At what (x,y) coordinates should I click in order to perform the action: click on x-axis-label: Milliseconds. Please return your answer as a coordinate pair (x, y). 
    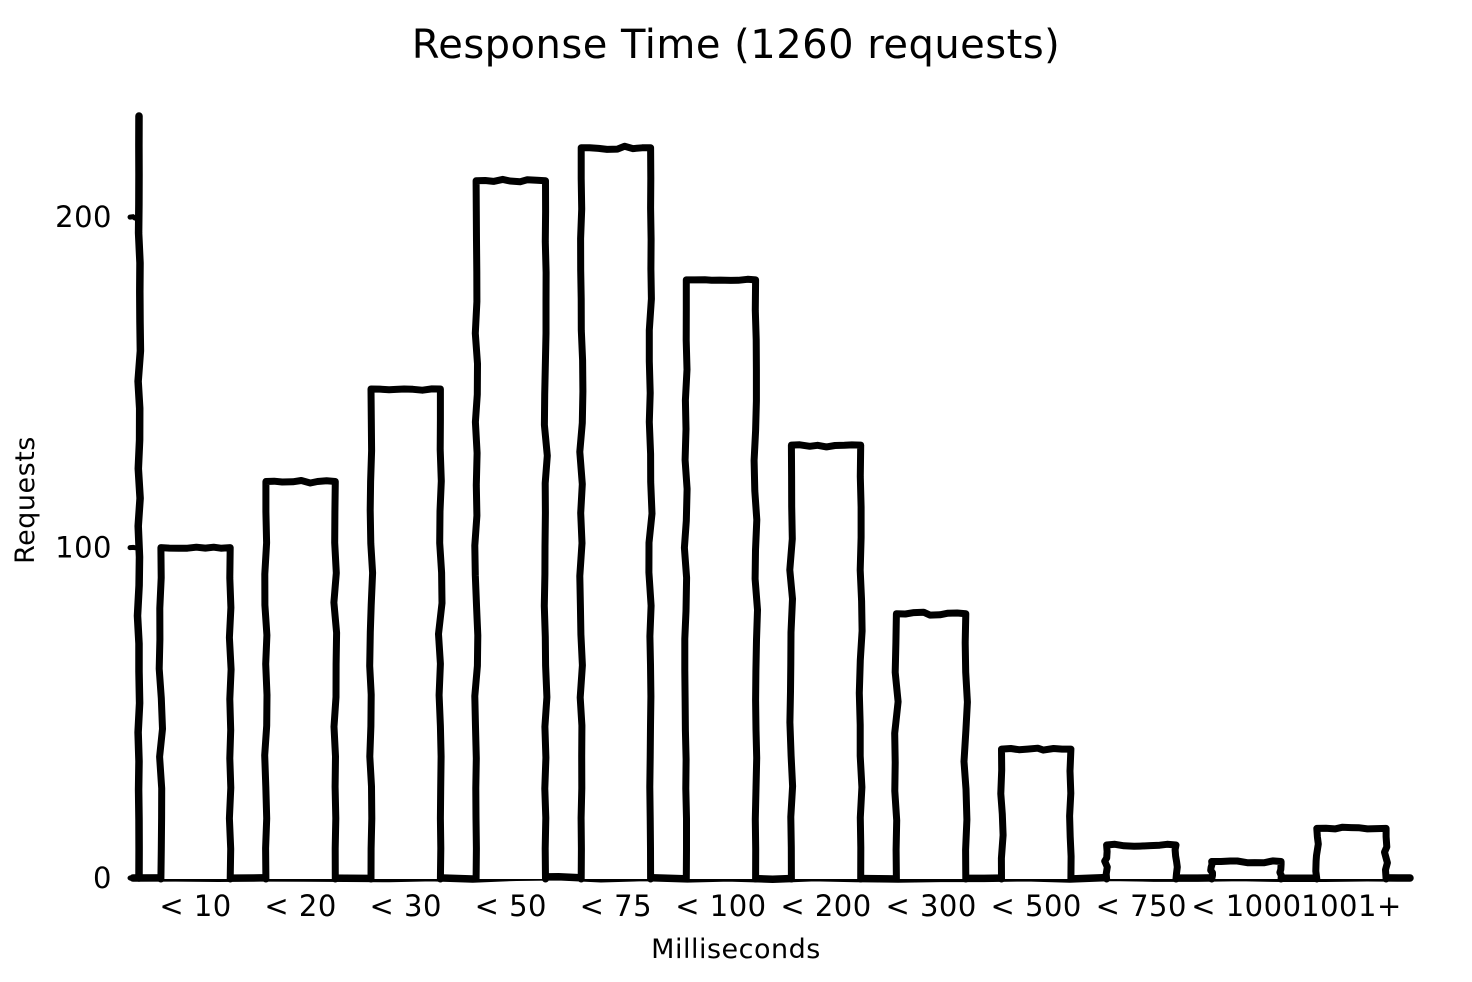
    Looking at the image, I should click on (736, 949).